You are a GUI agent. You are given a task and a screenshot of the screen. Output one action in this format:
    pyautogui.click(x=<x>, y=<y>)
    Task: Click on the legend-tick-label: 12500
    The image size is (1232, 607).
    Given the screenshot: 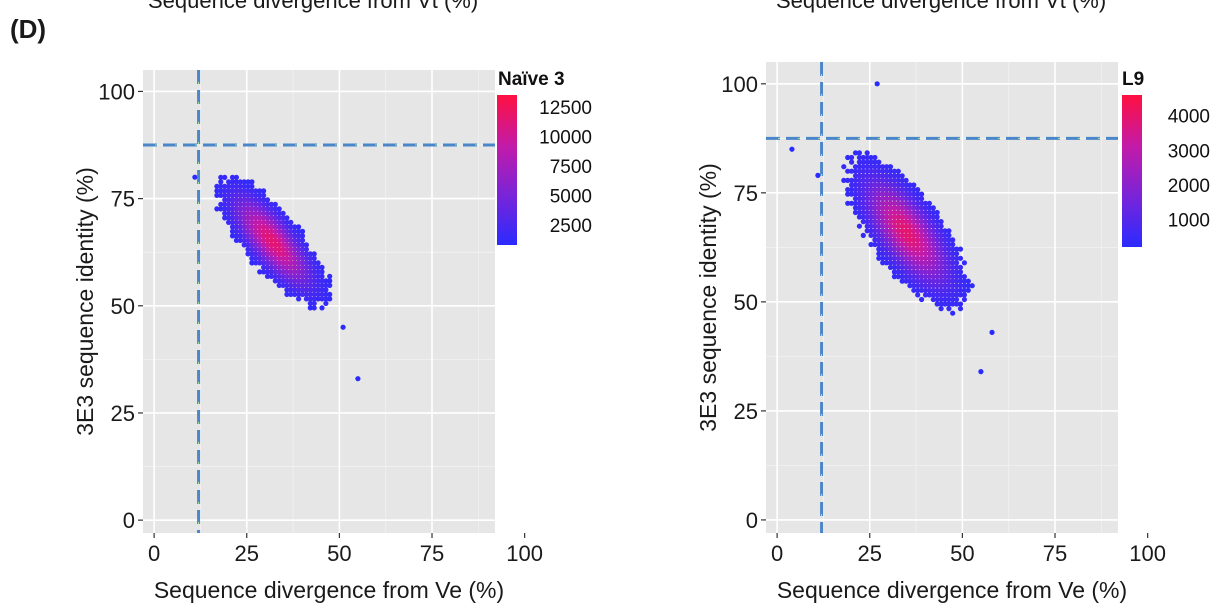 What is the action you would take?
    pyautogui.click(x=565, y=108)
    